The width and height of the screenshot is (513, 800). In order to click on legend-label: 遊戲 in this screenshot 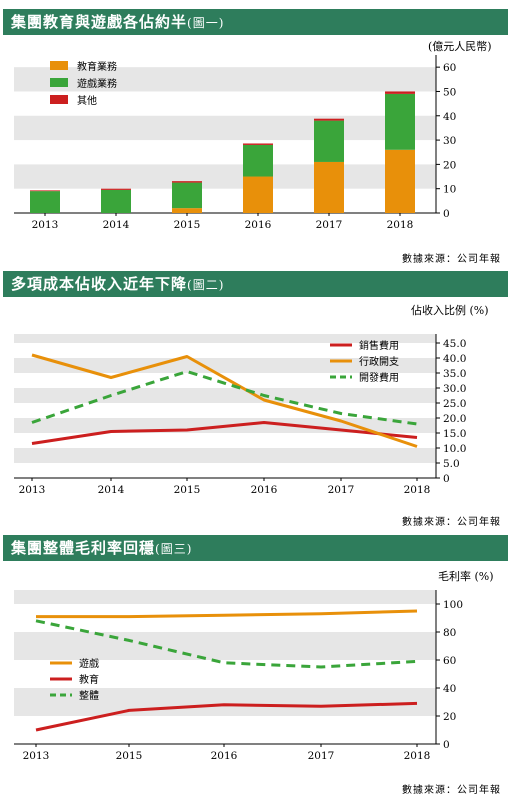, I will do `click(89, 663)`.